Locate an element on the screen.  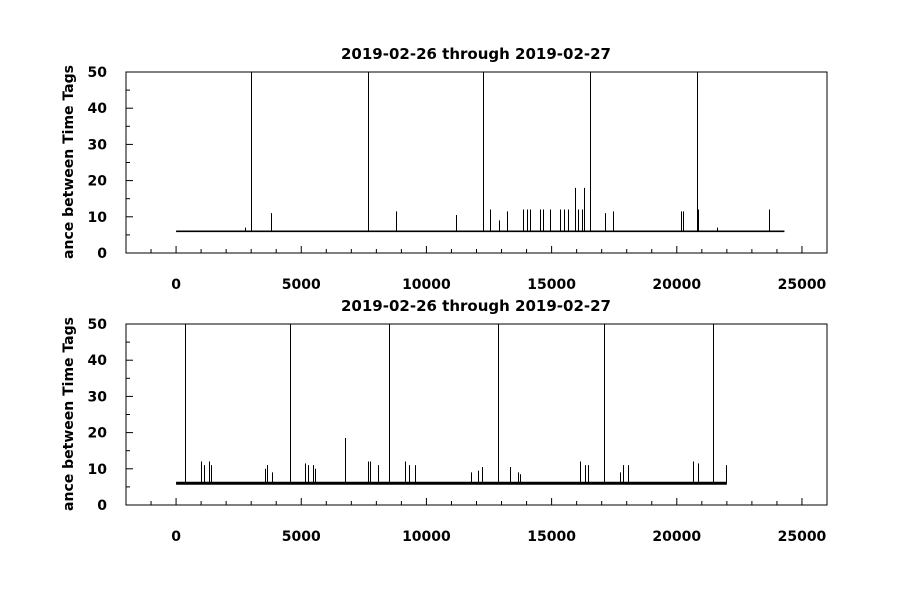
top-plot-y-tick-label: 30 is located at coordinates (98, 145).